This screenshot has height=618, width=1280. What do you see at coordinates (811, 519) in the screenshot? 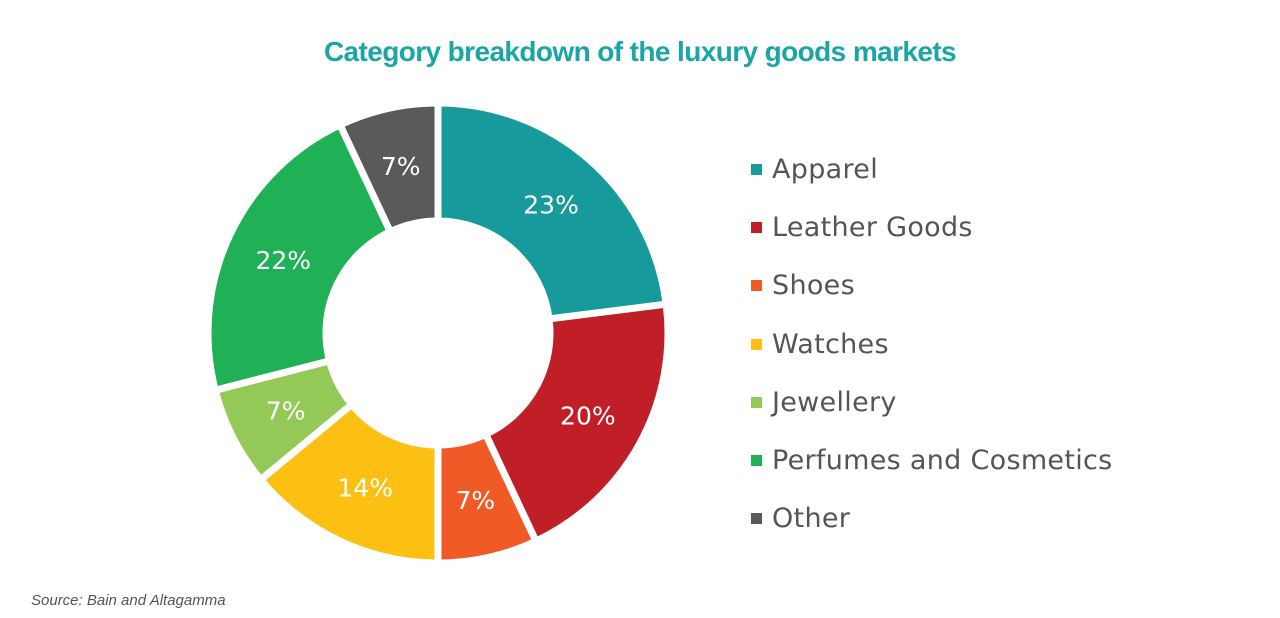
I see `legend-label: Other` at bounding box center [811, 519].